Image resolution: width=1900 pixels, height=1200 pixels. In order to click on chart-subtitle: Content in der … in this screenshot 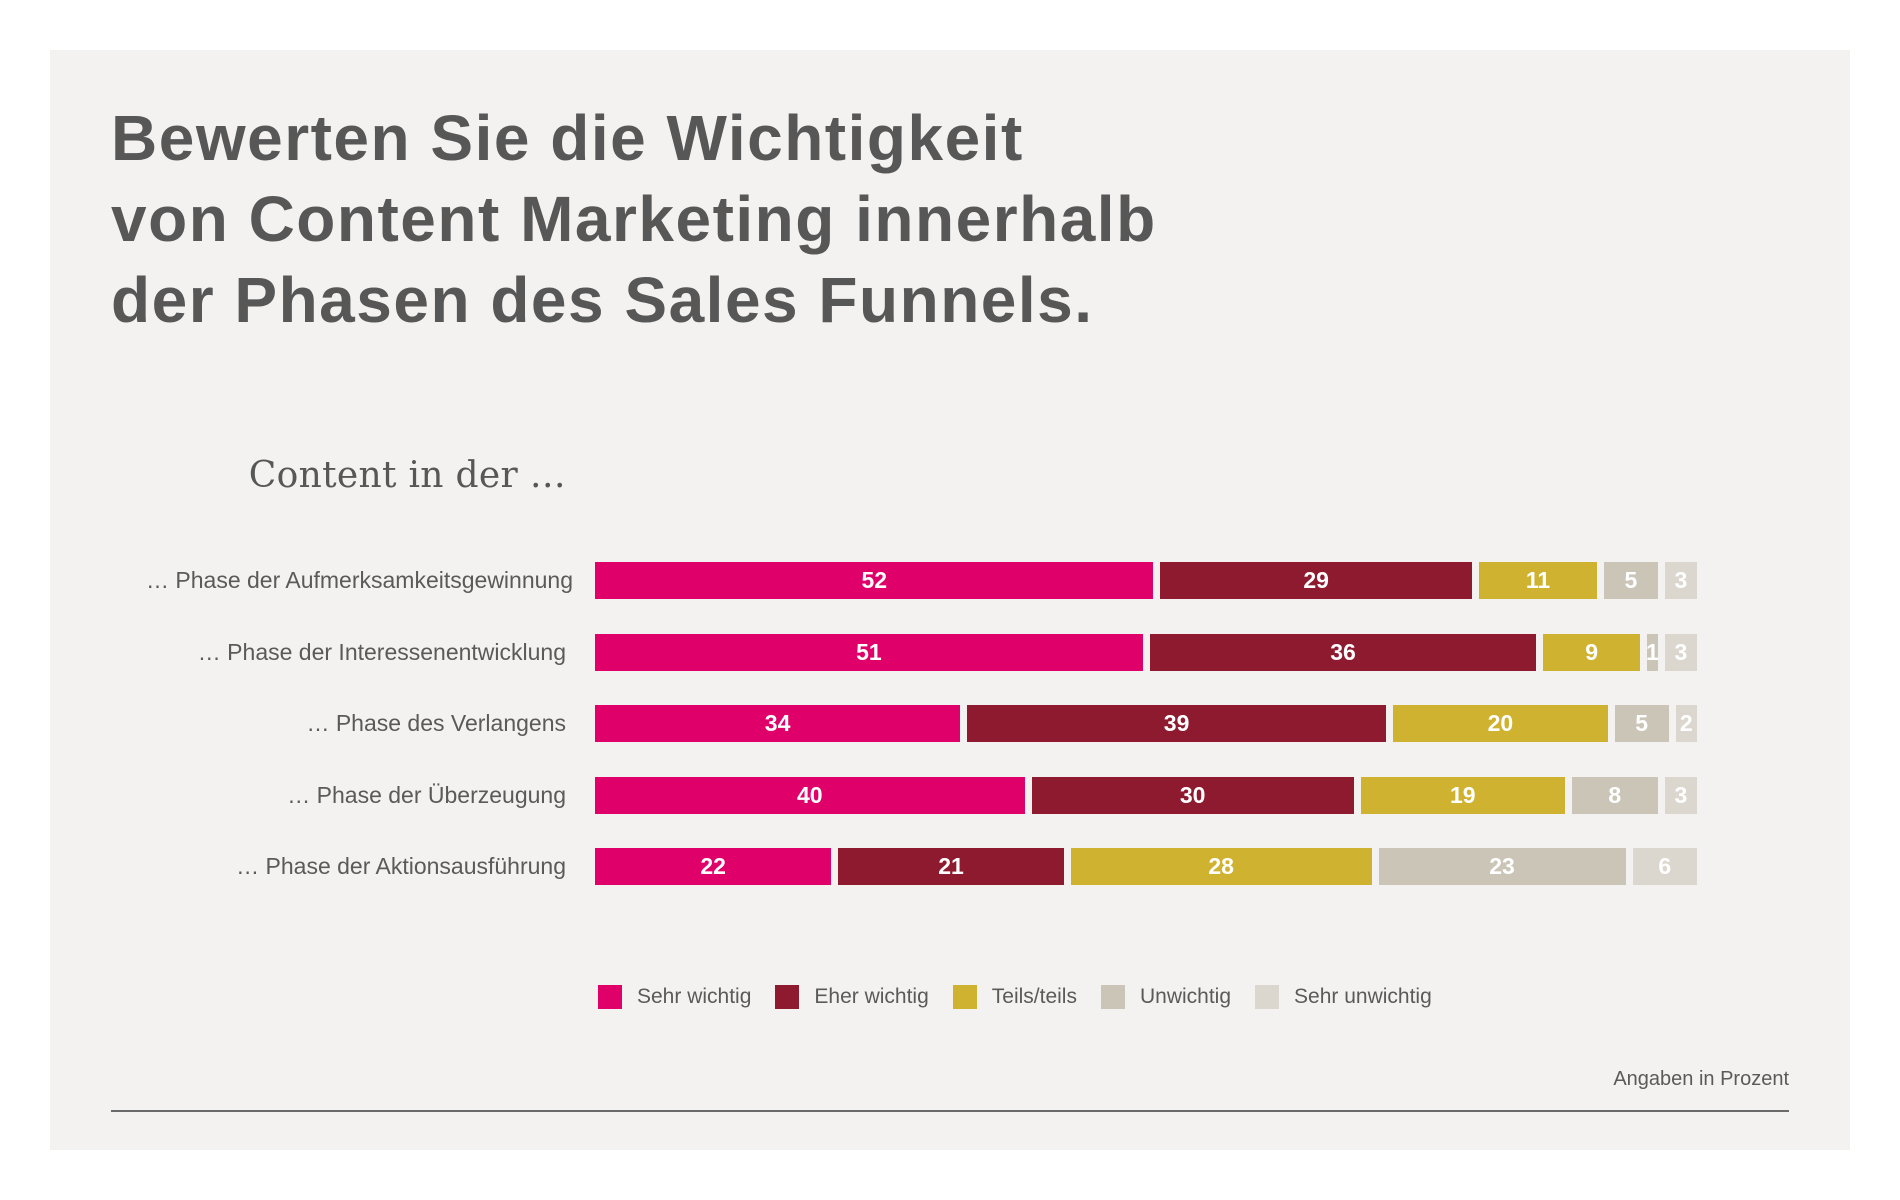, I will do `click(407, 475)`.